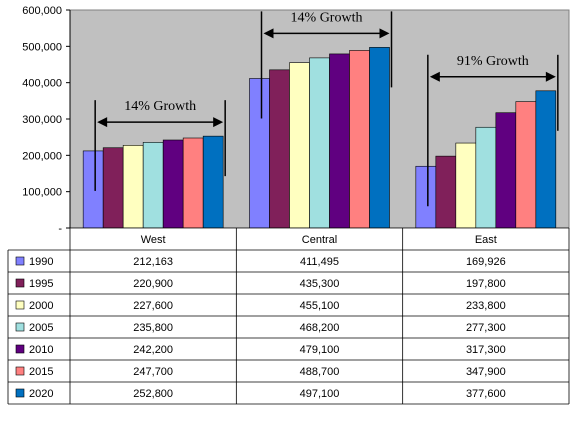 The height and width of the screenshot is (423, 574). Describe the element at coordinates (379, 138) in the screenshot. I see `bar-central-2020` at that location.